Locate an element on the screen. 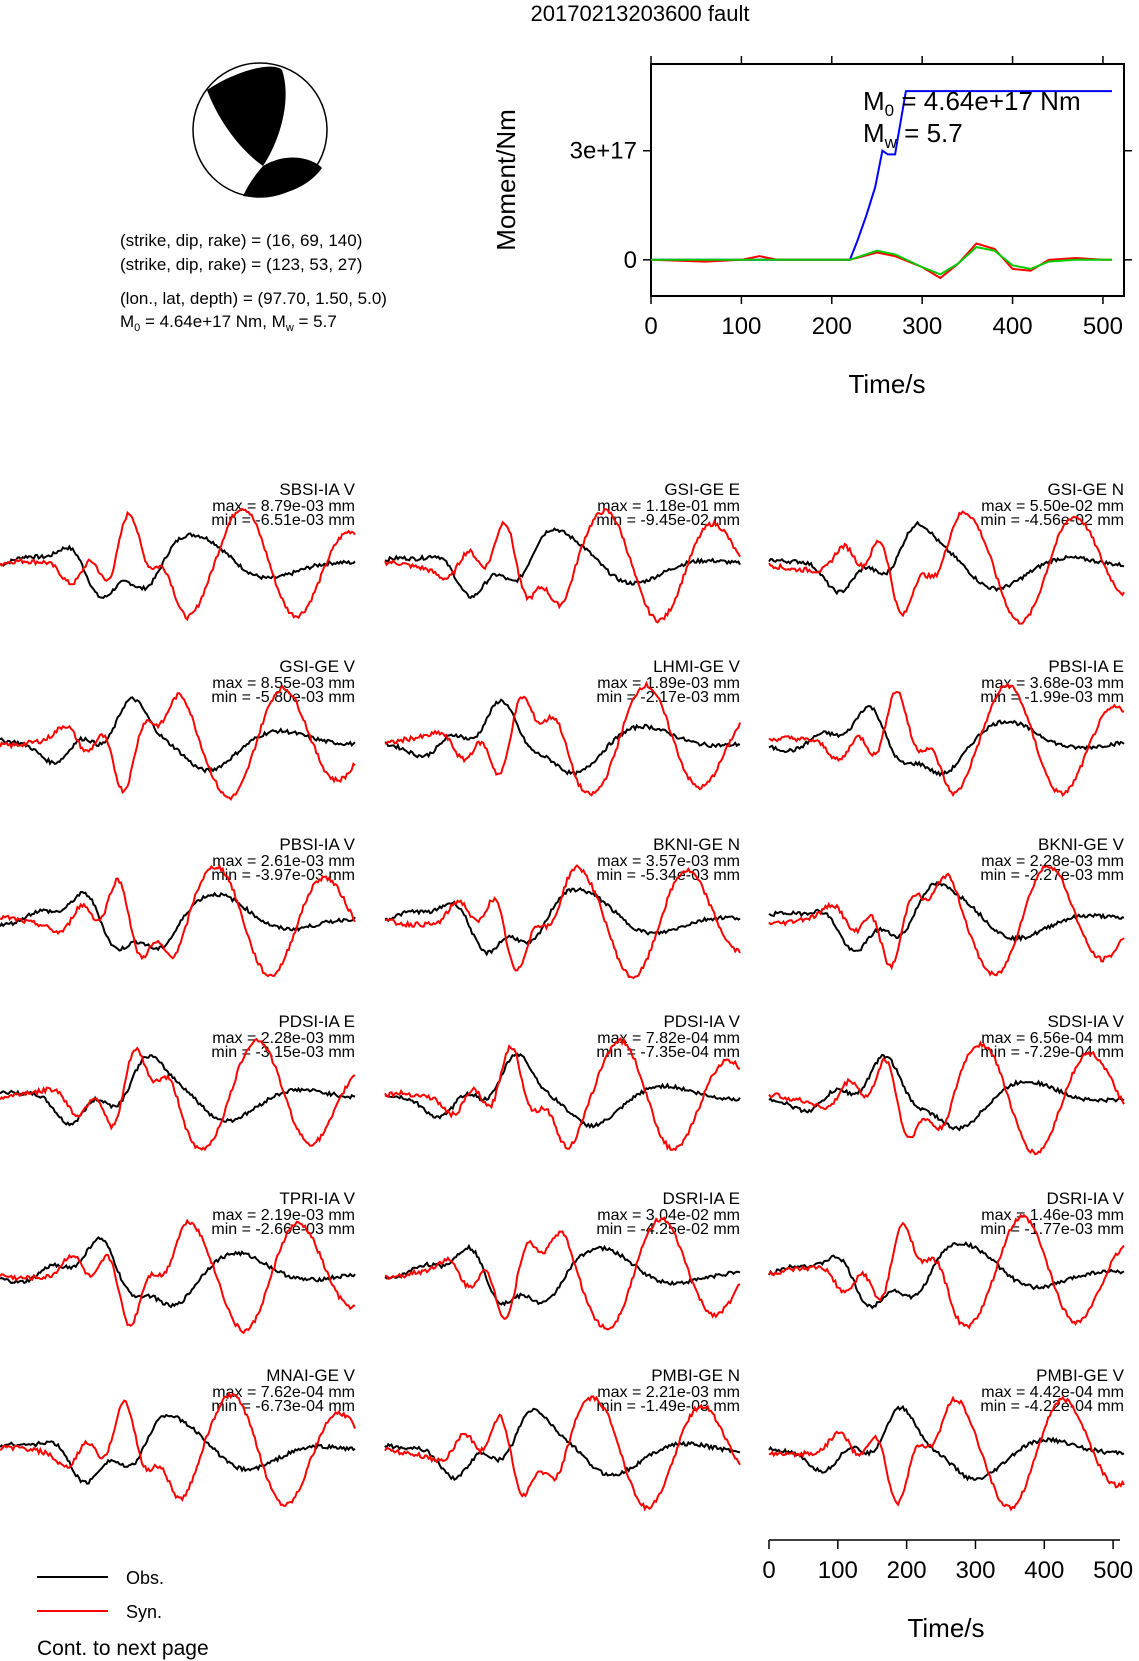  station-label: GSI-GE N is located at coordinates (1085, 489).